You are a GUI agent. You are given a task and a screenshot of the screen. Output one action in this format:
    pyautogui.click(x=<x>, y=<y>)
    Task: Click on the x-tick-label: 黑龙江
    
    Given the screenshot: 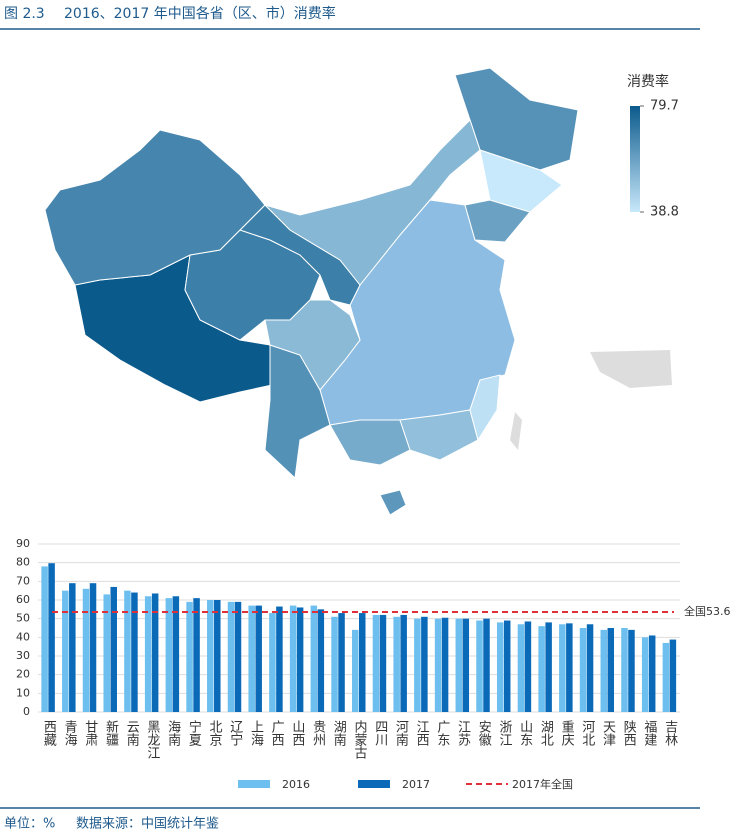 What is the action you would take?
    pyautogui.click(x=152, y=739)
    